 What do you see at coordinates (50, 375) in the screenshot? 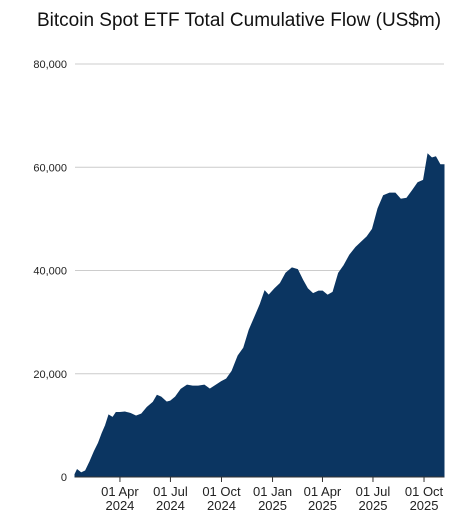
I see `y-tick-label: 20,000` at bounding box center [50, 375].